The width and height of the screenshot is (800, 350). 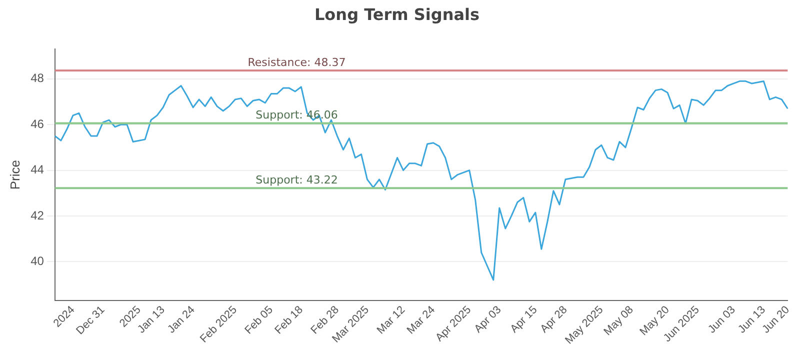 I want to click on x-tick-label: May 08, so click(x=619, y=321).